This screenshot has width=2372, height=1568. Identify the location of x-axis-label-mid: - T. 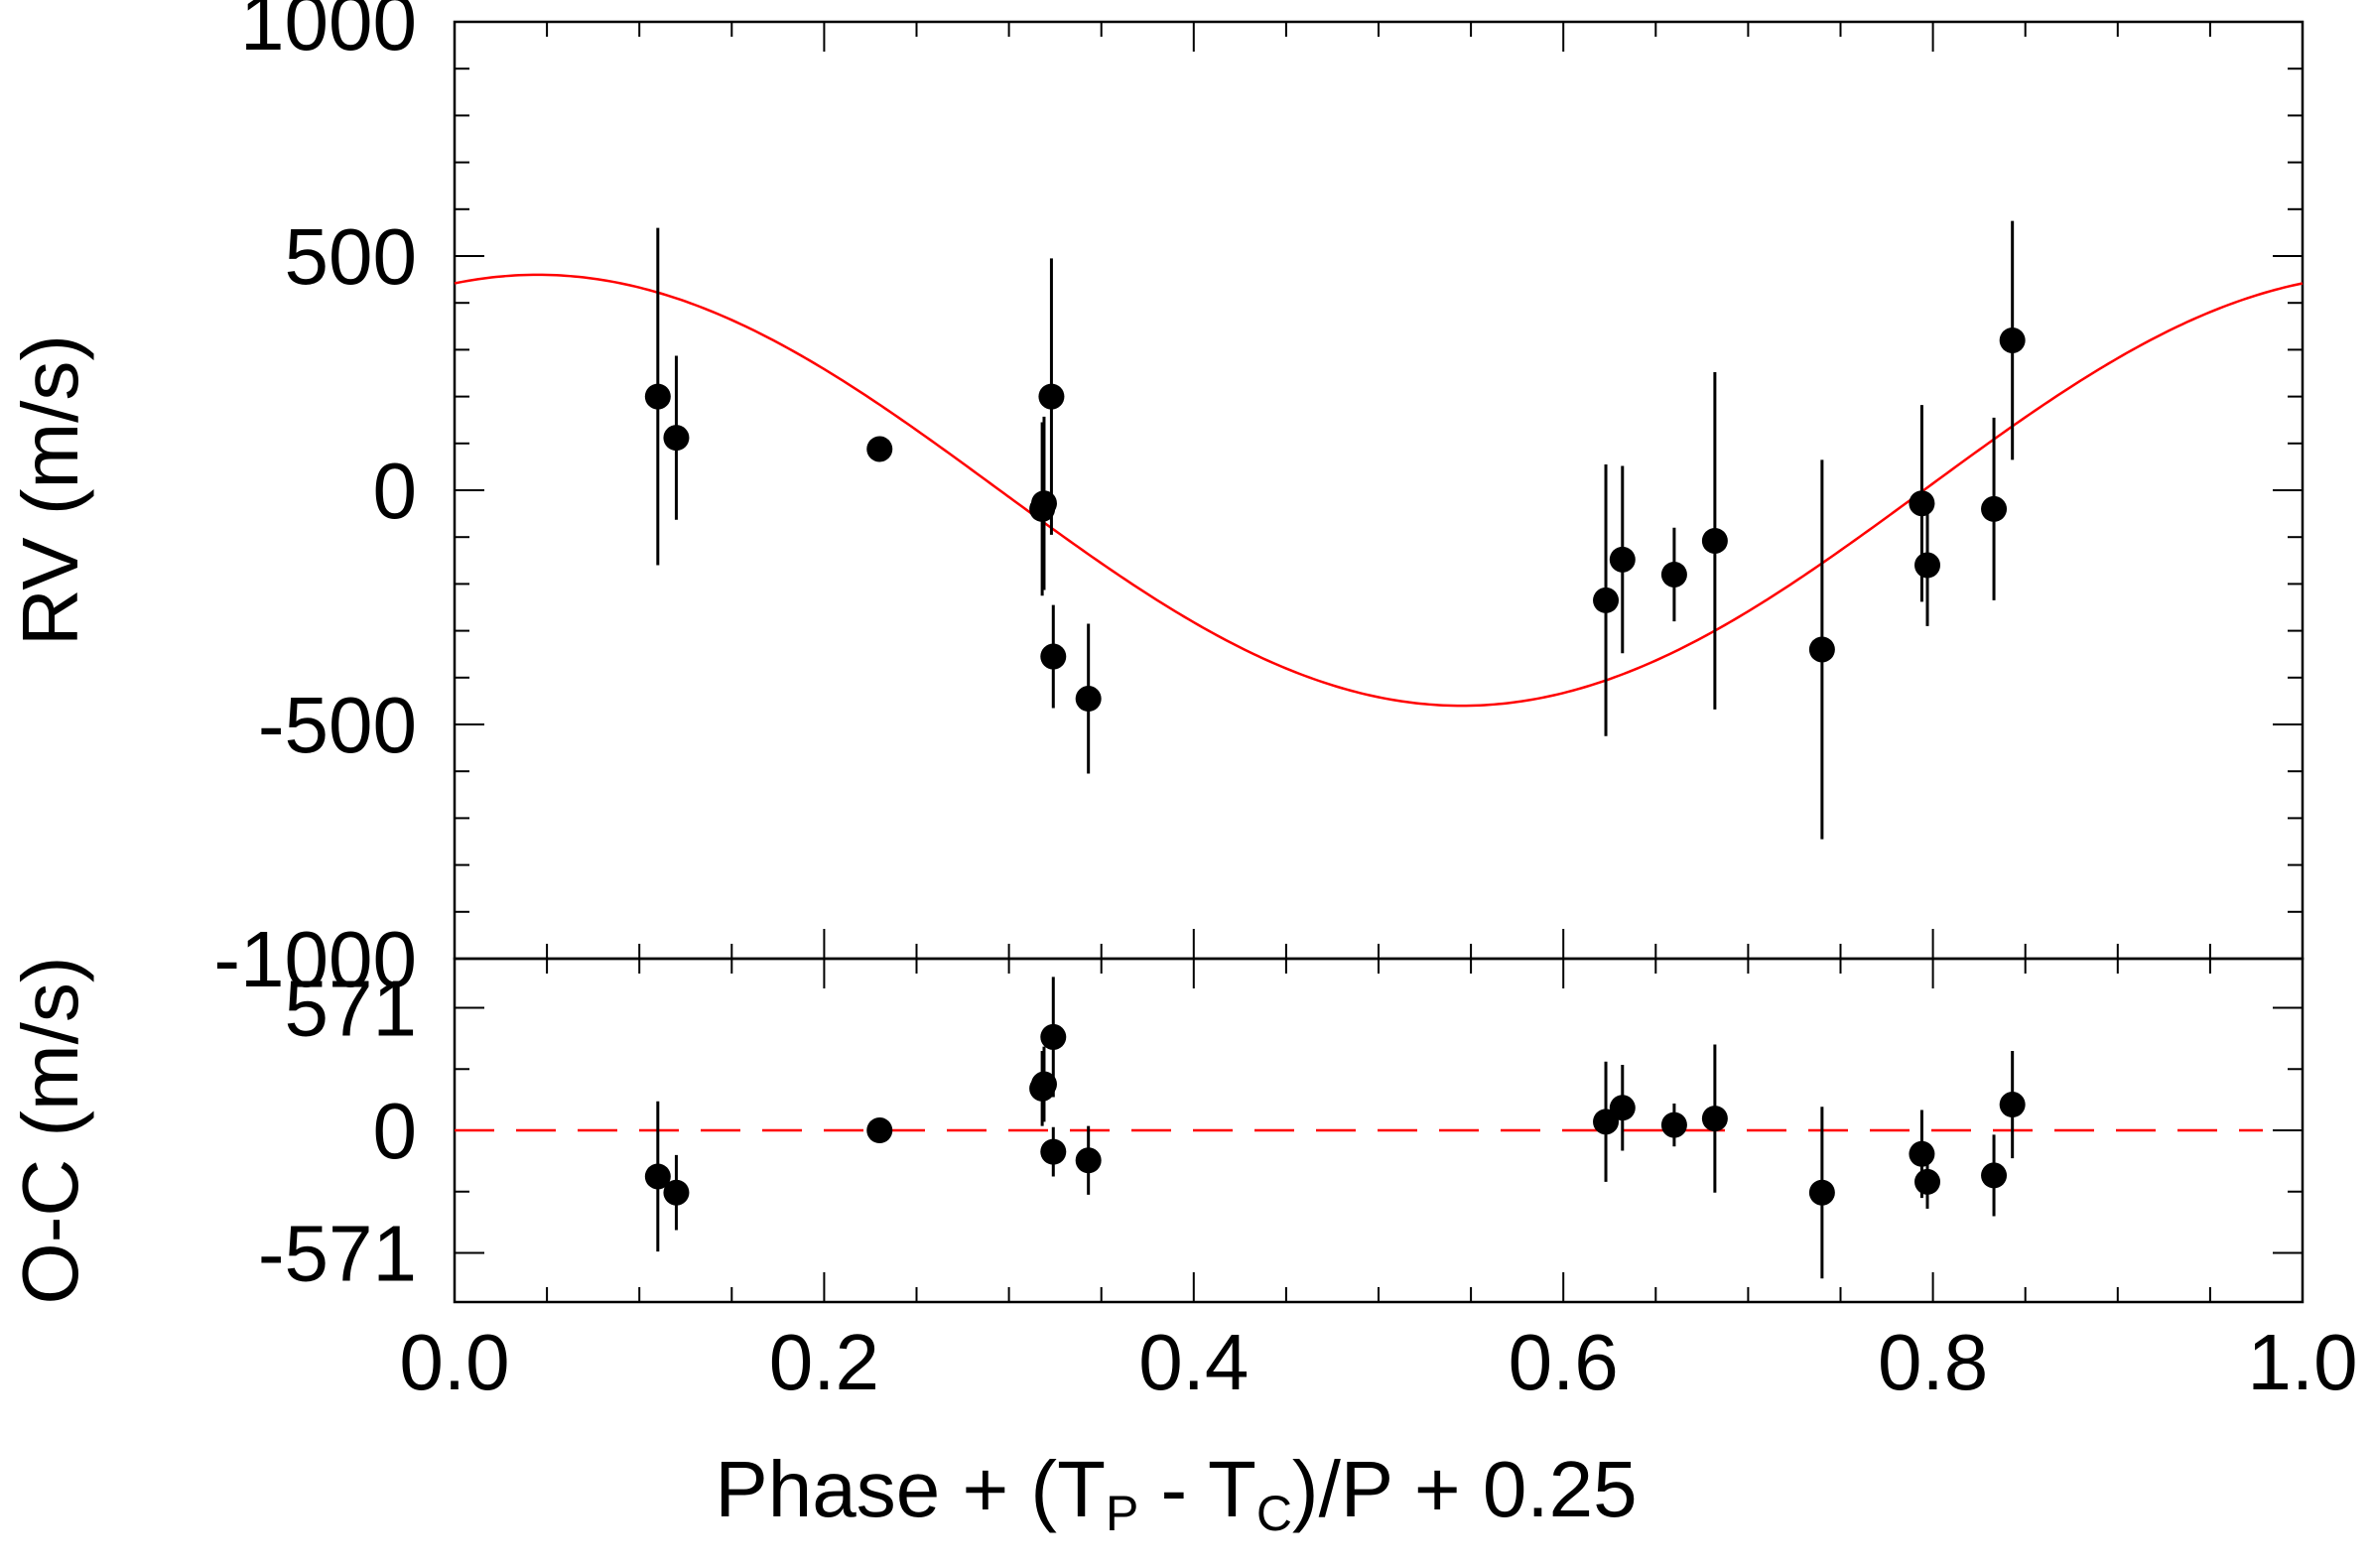
(1197, 1489).